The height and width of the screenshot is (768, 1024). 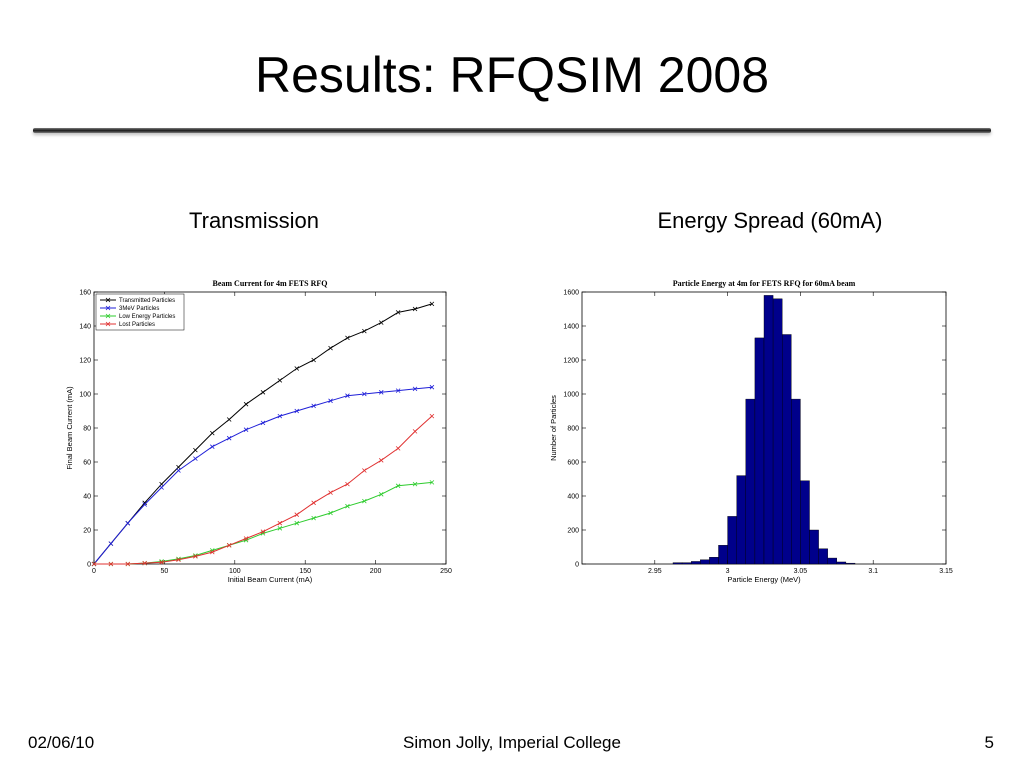 I want to click on y-tick-label: 600, so click(x=573, y=463).